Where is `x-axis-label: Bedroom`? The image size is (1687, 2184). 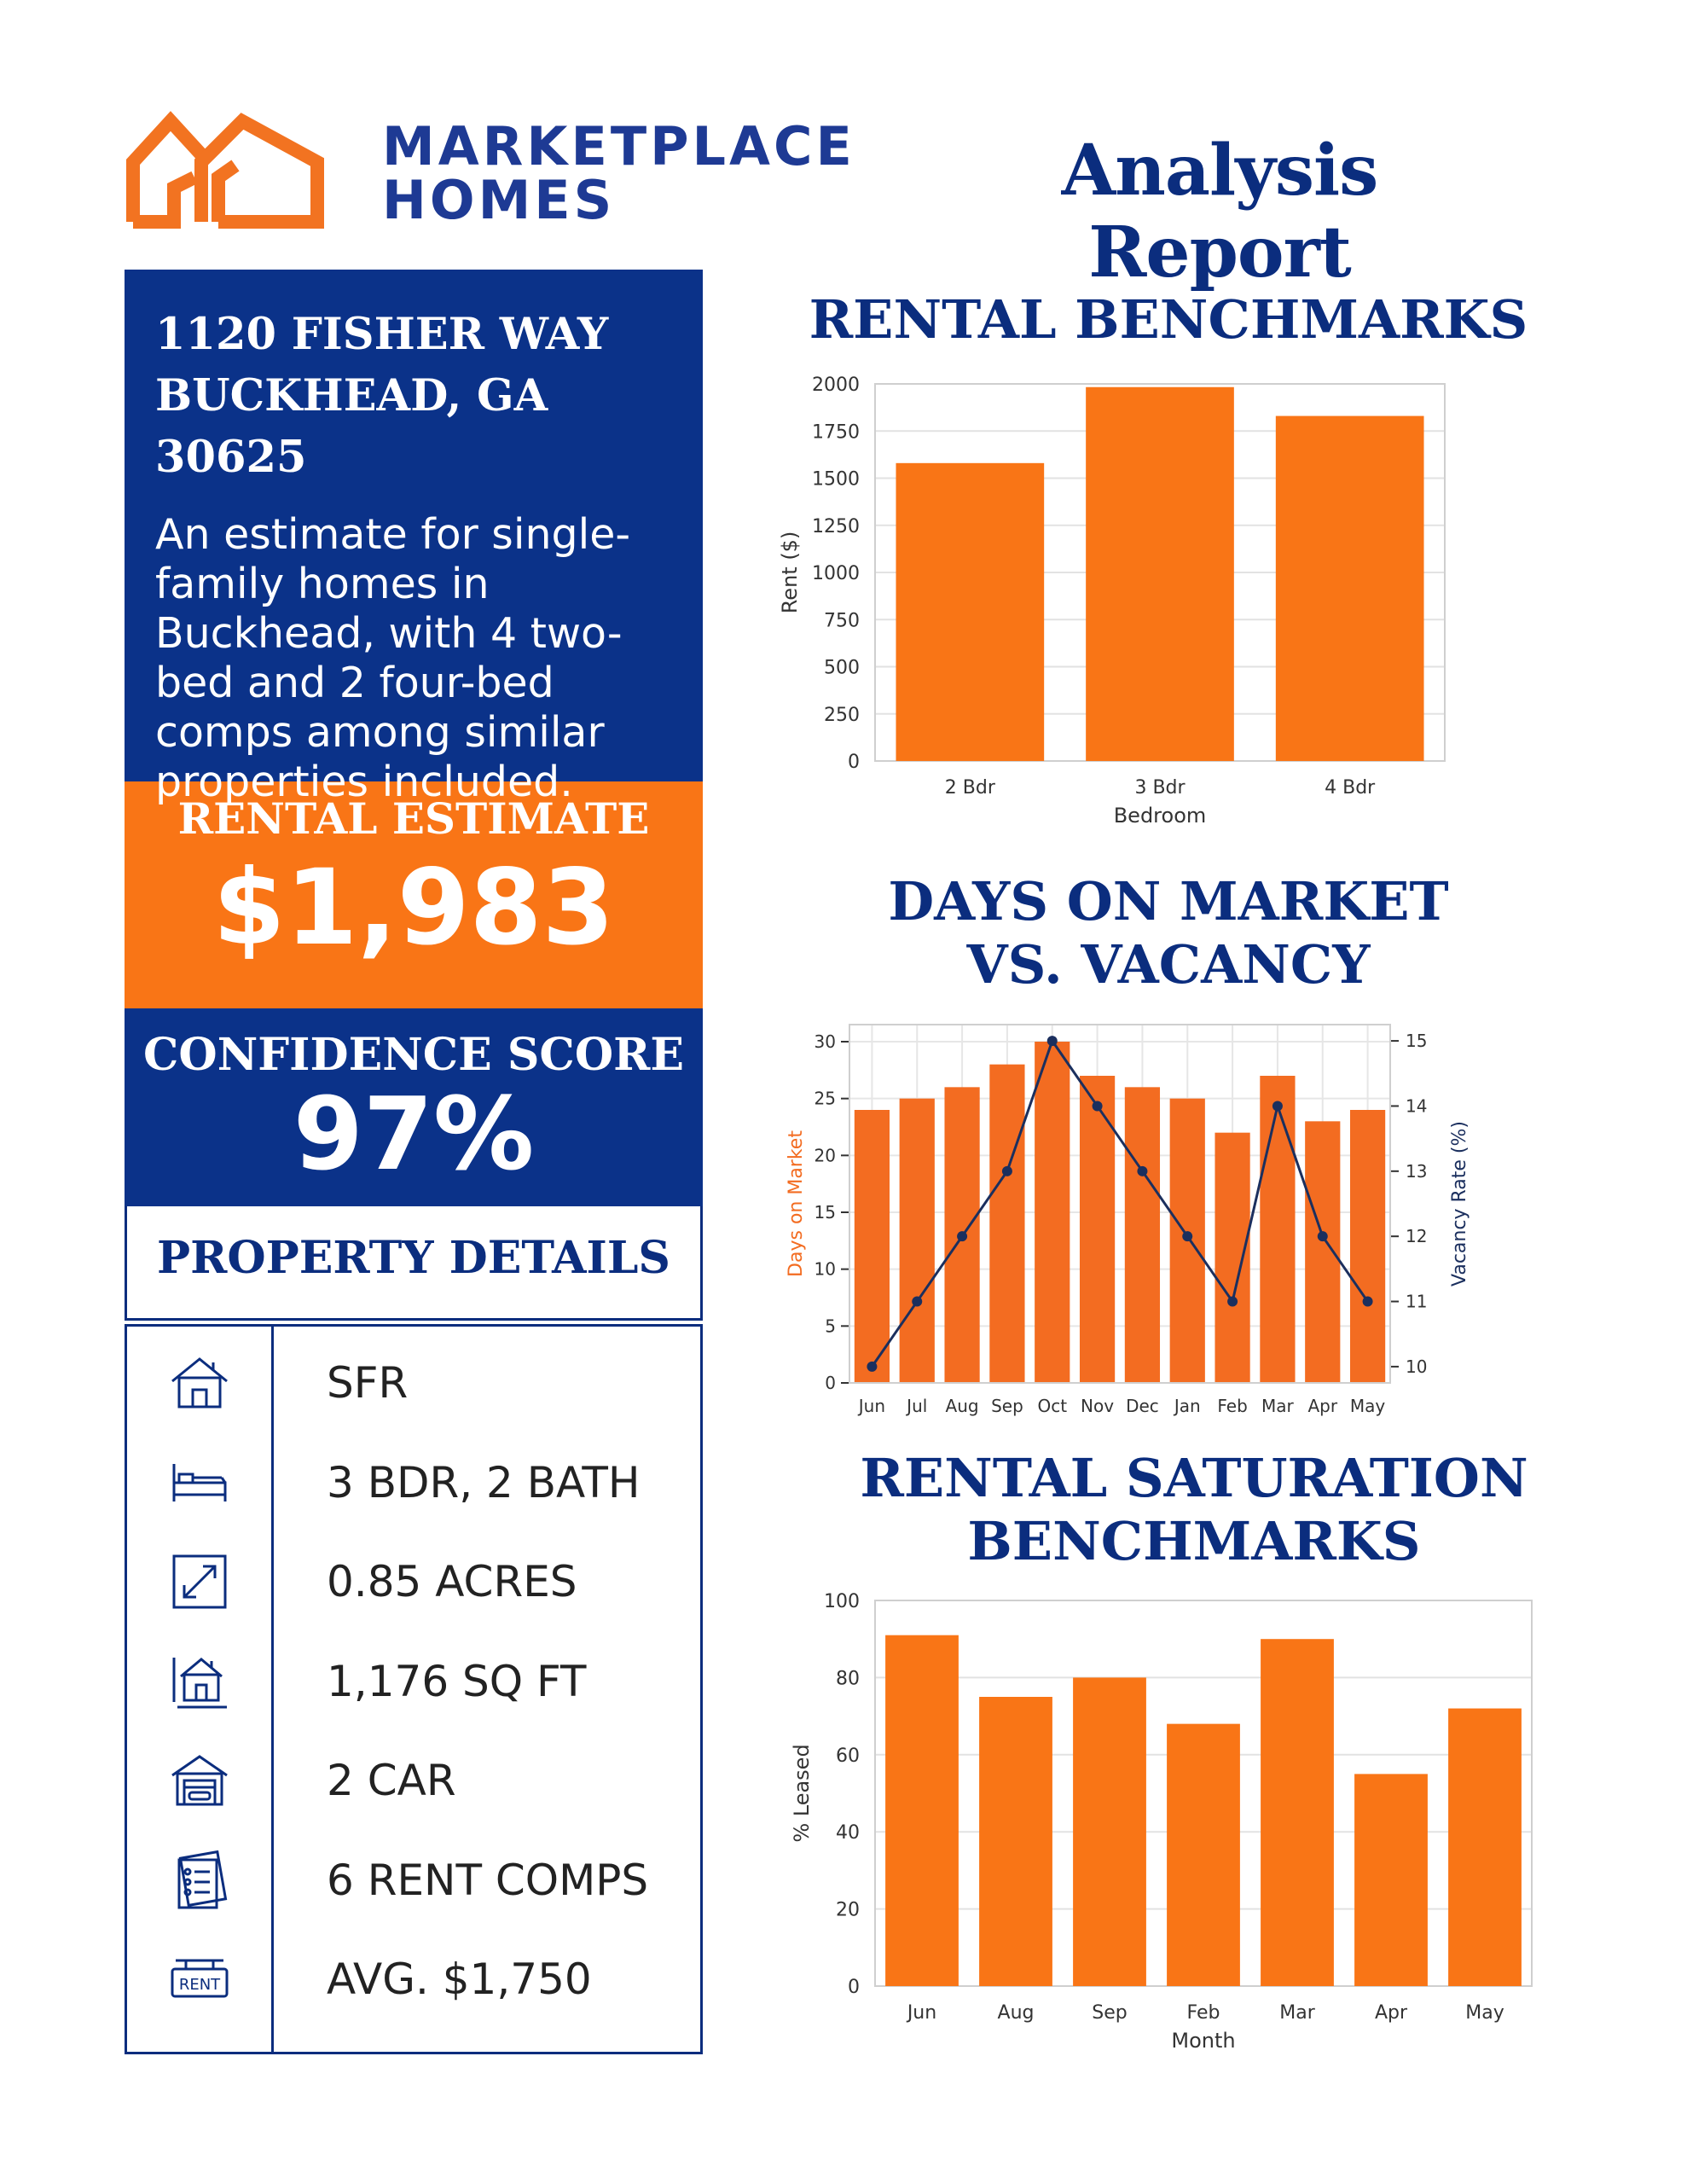 x-axis-label: Bedroom is located at coordinates (1160, 816).